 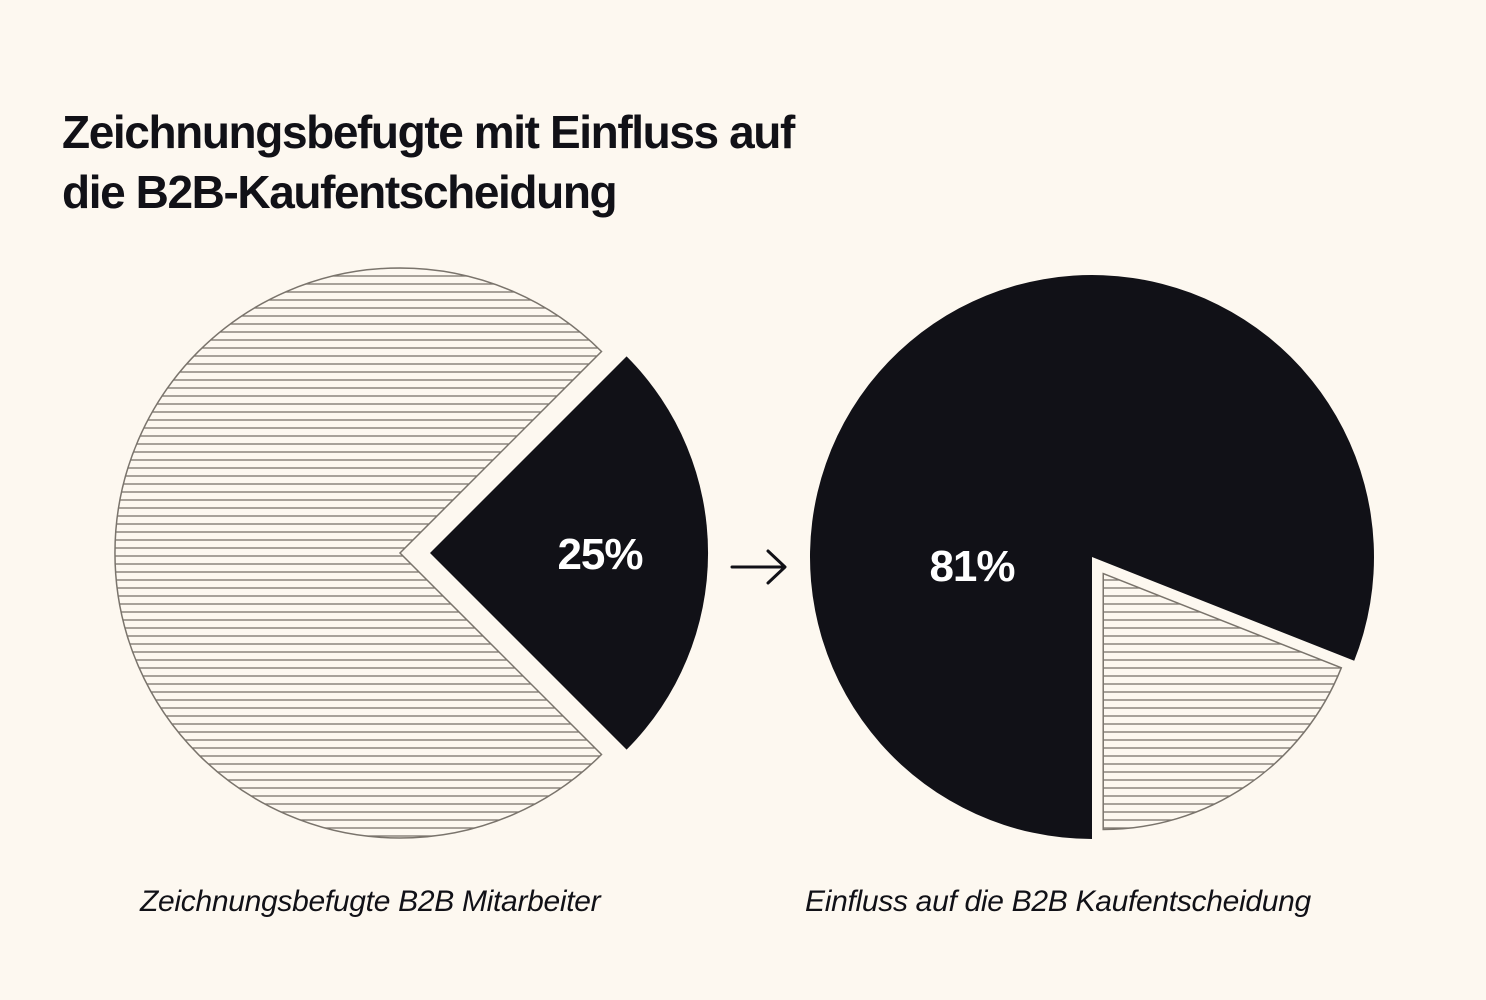 What do you see at coordinates (340, 192) in the screenshot?
I see `chart-title-line-2: die B2B-Kaufentscheidung` at bounding box center [340, 192].